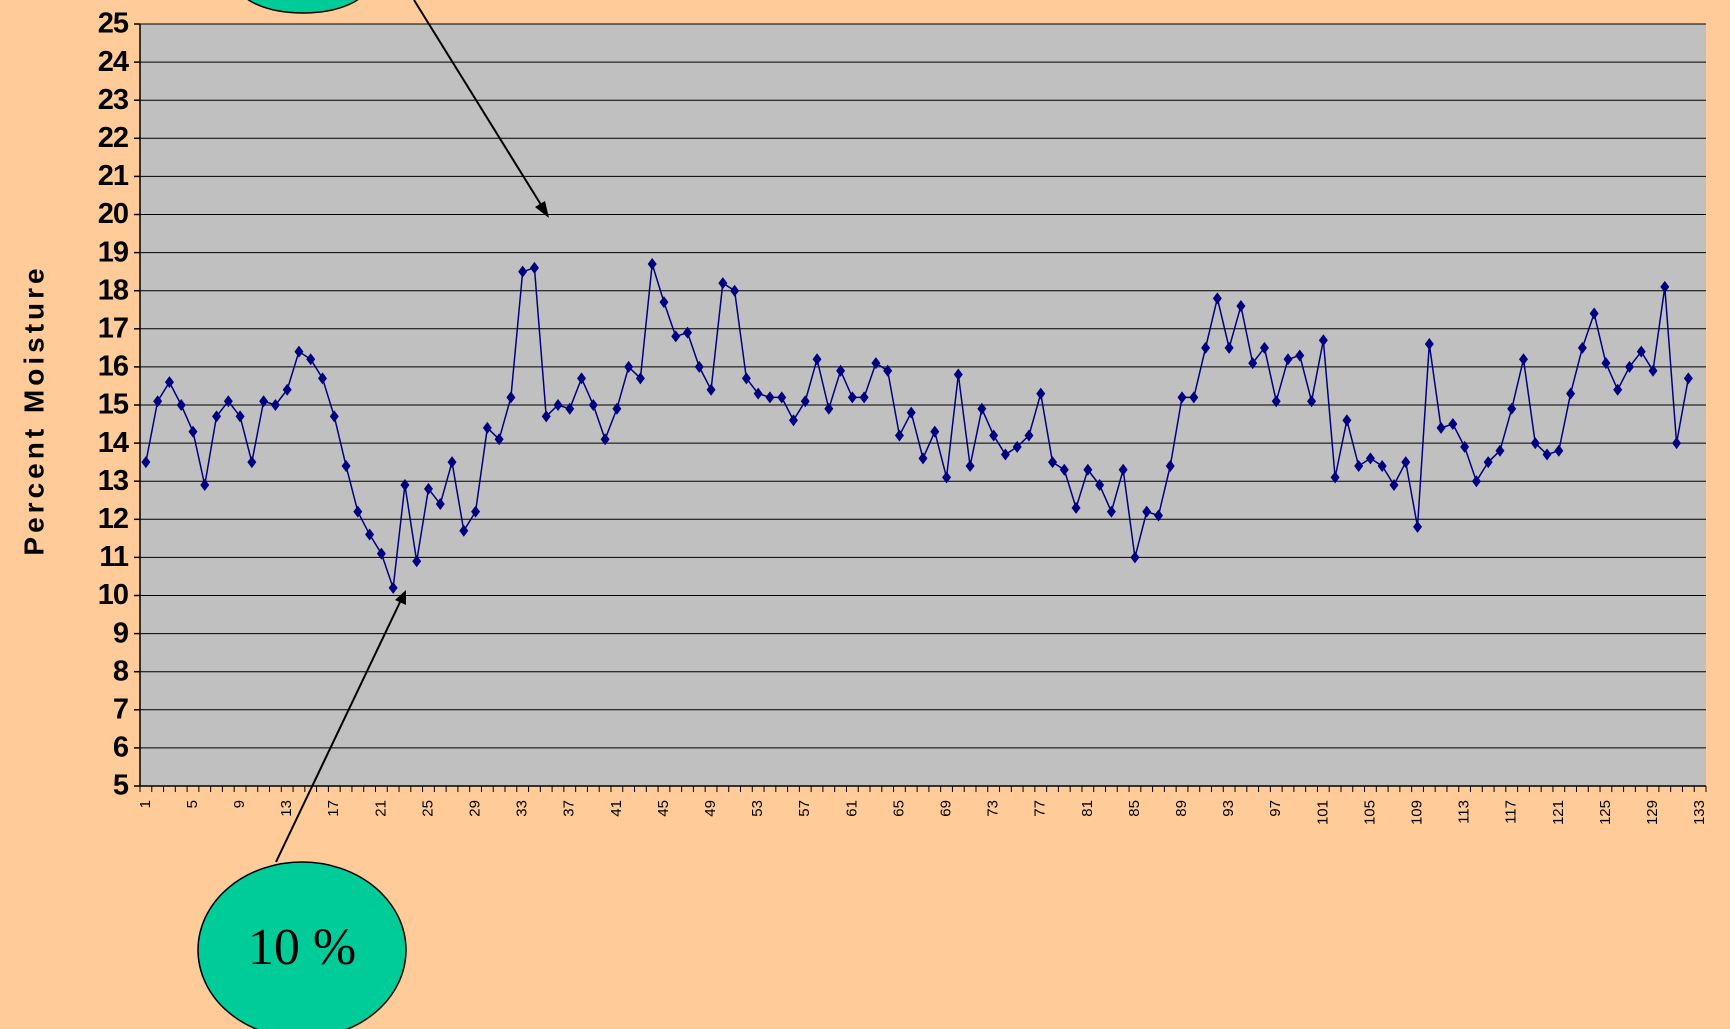  Describe the element at coordinates (1558, 812) in the screenshot. I see `x-tick-label: 121` at that location.